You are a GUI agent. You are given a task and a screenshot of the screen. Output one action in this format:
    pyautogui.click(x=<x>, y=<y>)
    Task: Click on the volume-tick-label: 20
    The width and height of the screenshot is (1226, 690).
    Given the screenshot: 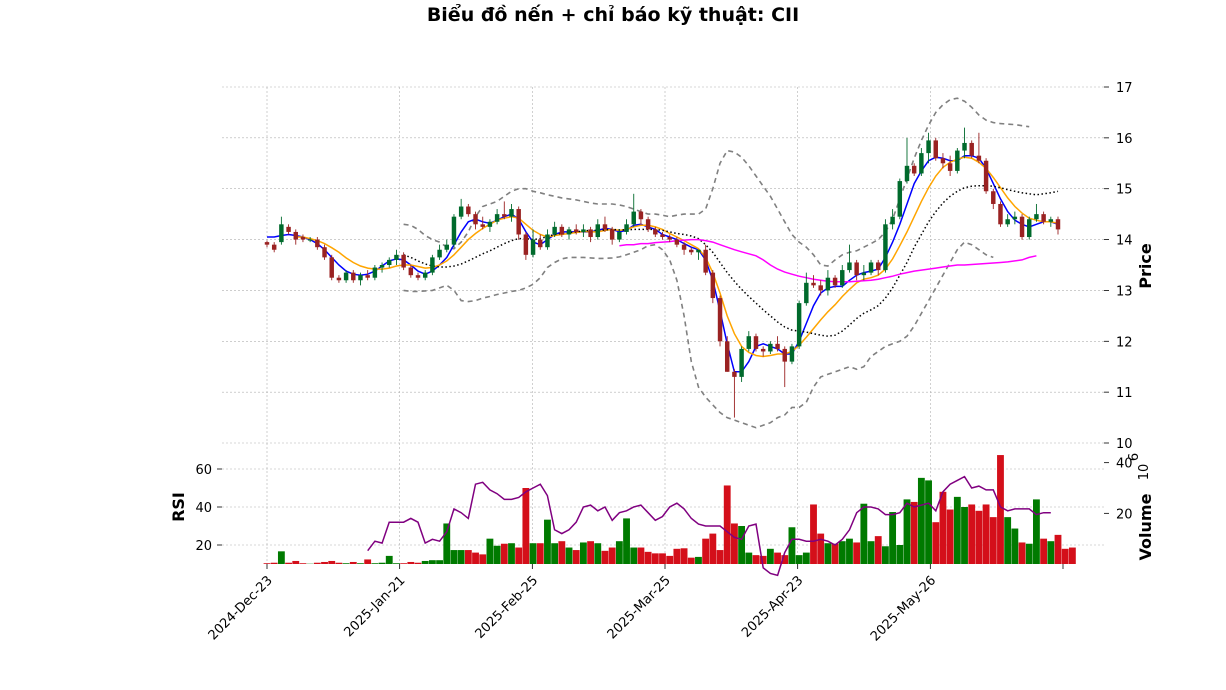 What is the action you would take?
    pyautogui.click(x=1124, y=514)
    